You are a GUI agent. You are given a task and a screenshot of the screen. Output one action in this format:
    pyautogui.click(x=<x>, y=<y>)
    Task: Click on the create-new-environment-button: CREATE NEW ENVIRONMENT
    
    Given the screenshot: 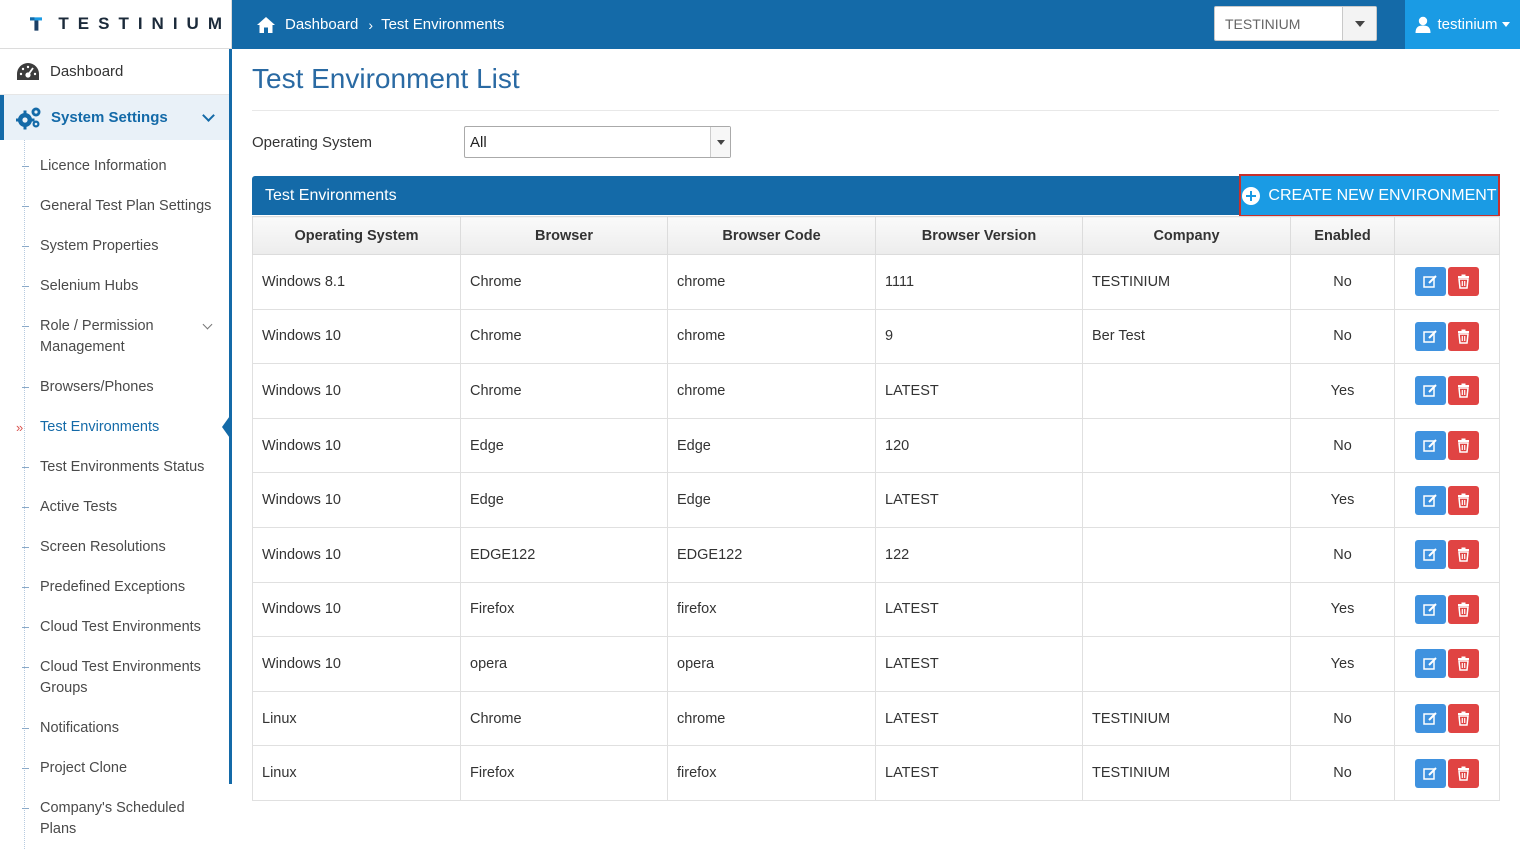 What is the action you would take?
    pyautogui.click(x=1369, y=195)
    